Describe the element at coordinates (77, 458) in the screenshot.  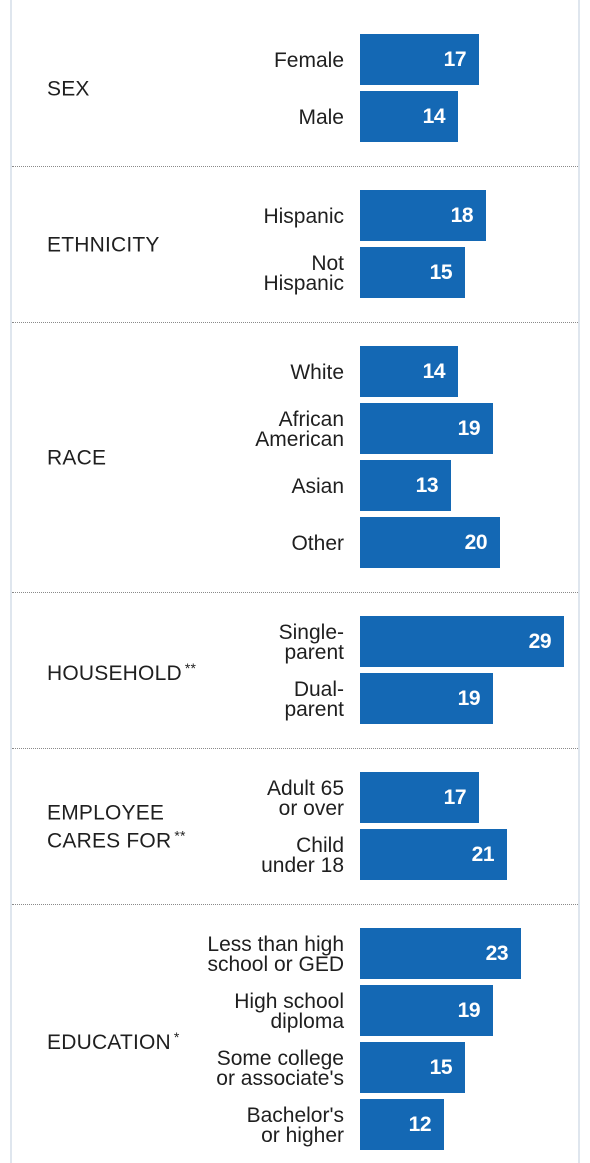
I see `group-label-text: RACE` at that location.